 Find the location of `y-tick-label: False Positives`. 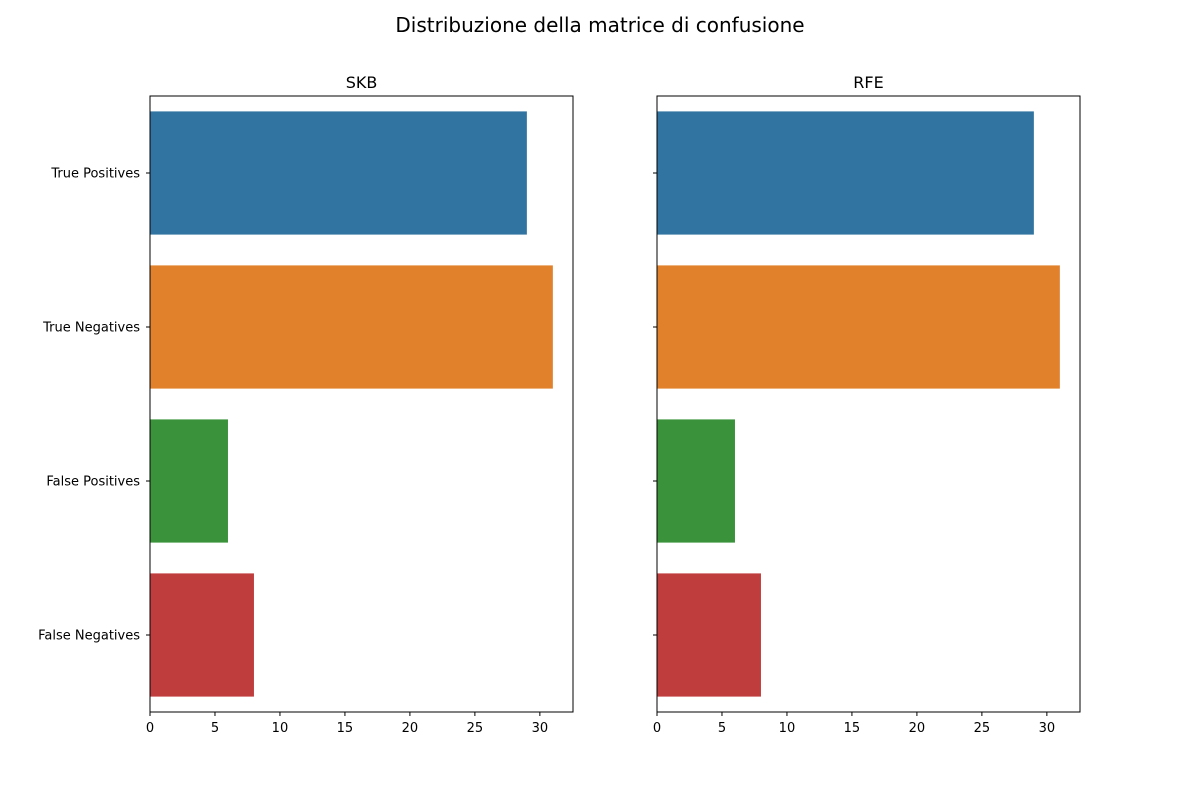

y-tick-label: False Positives is located at coordinates (93, 482).